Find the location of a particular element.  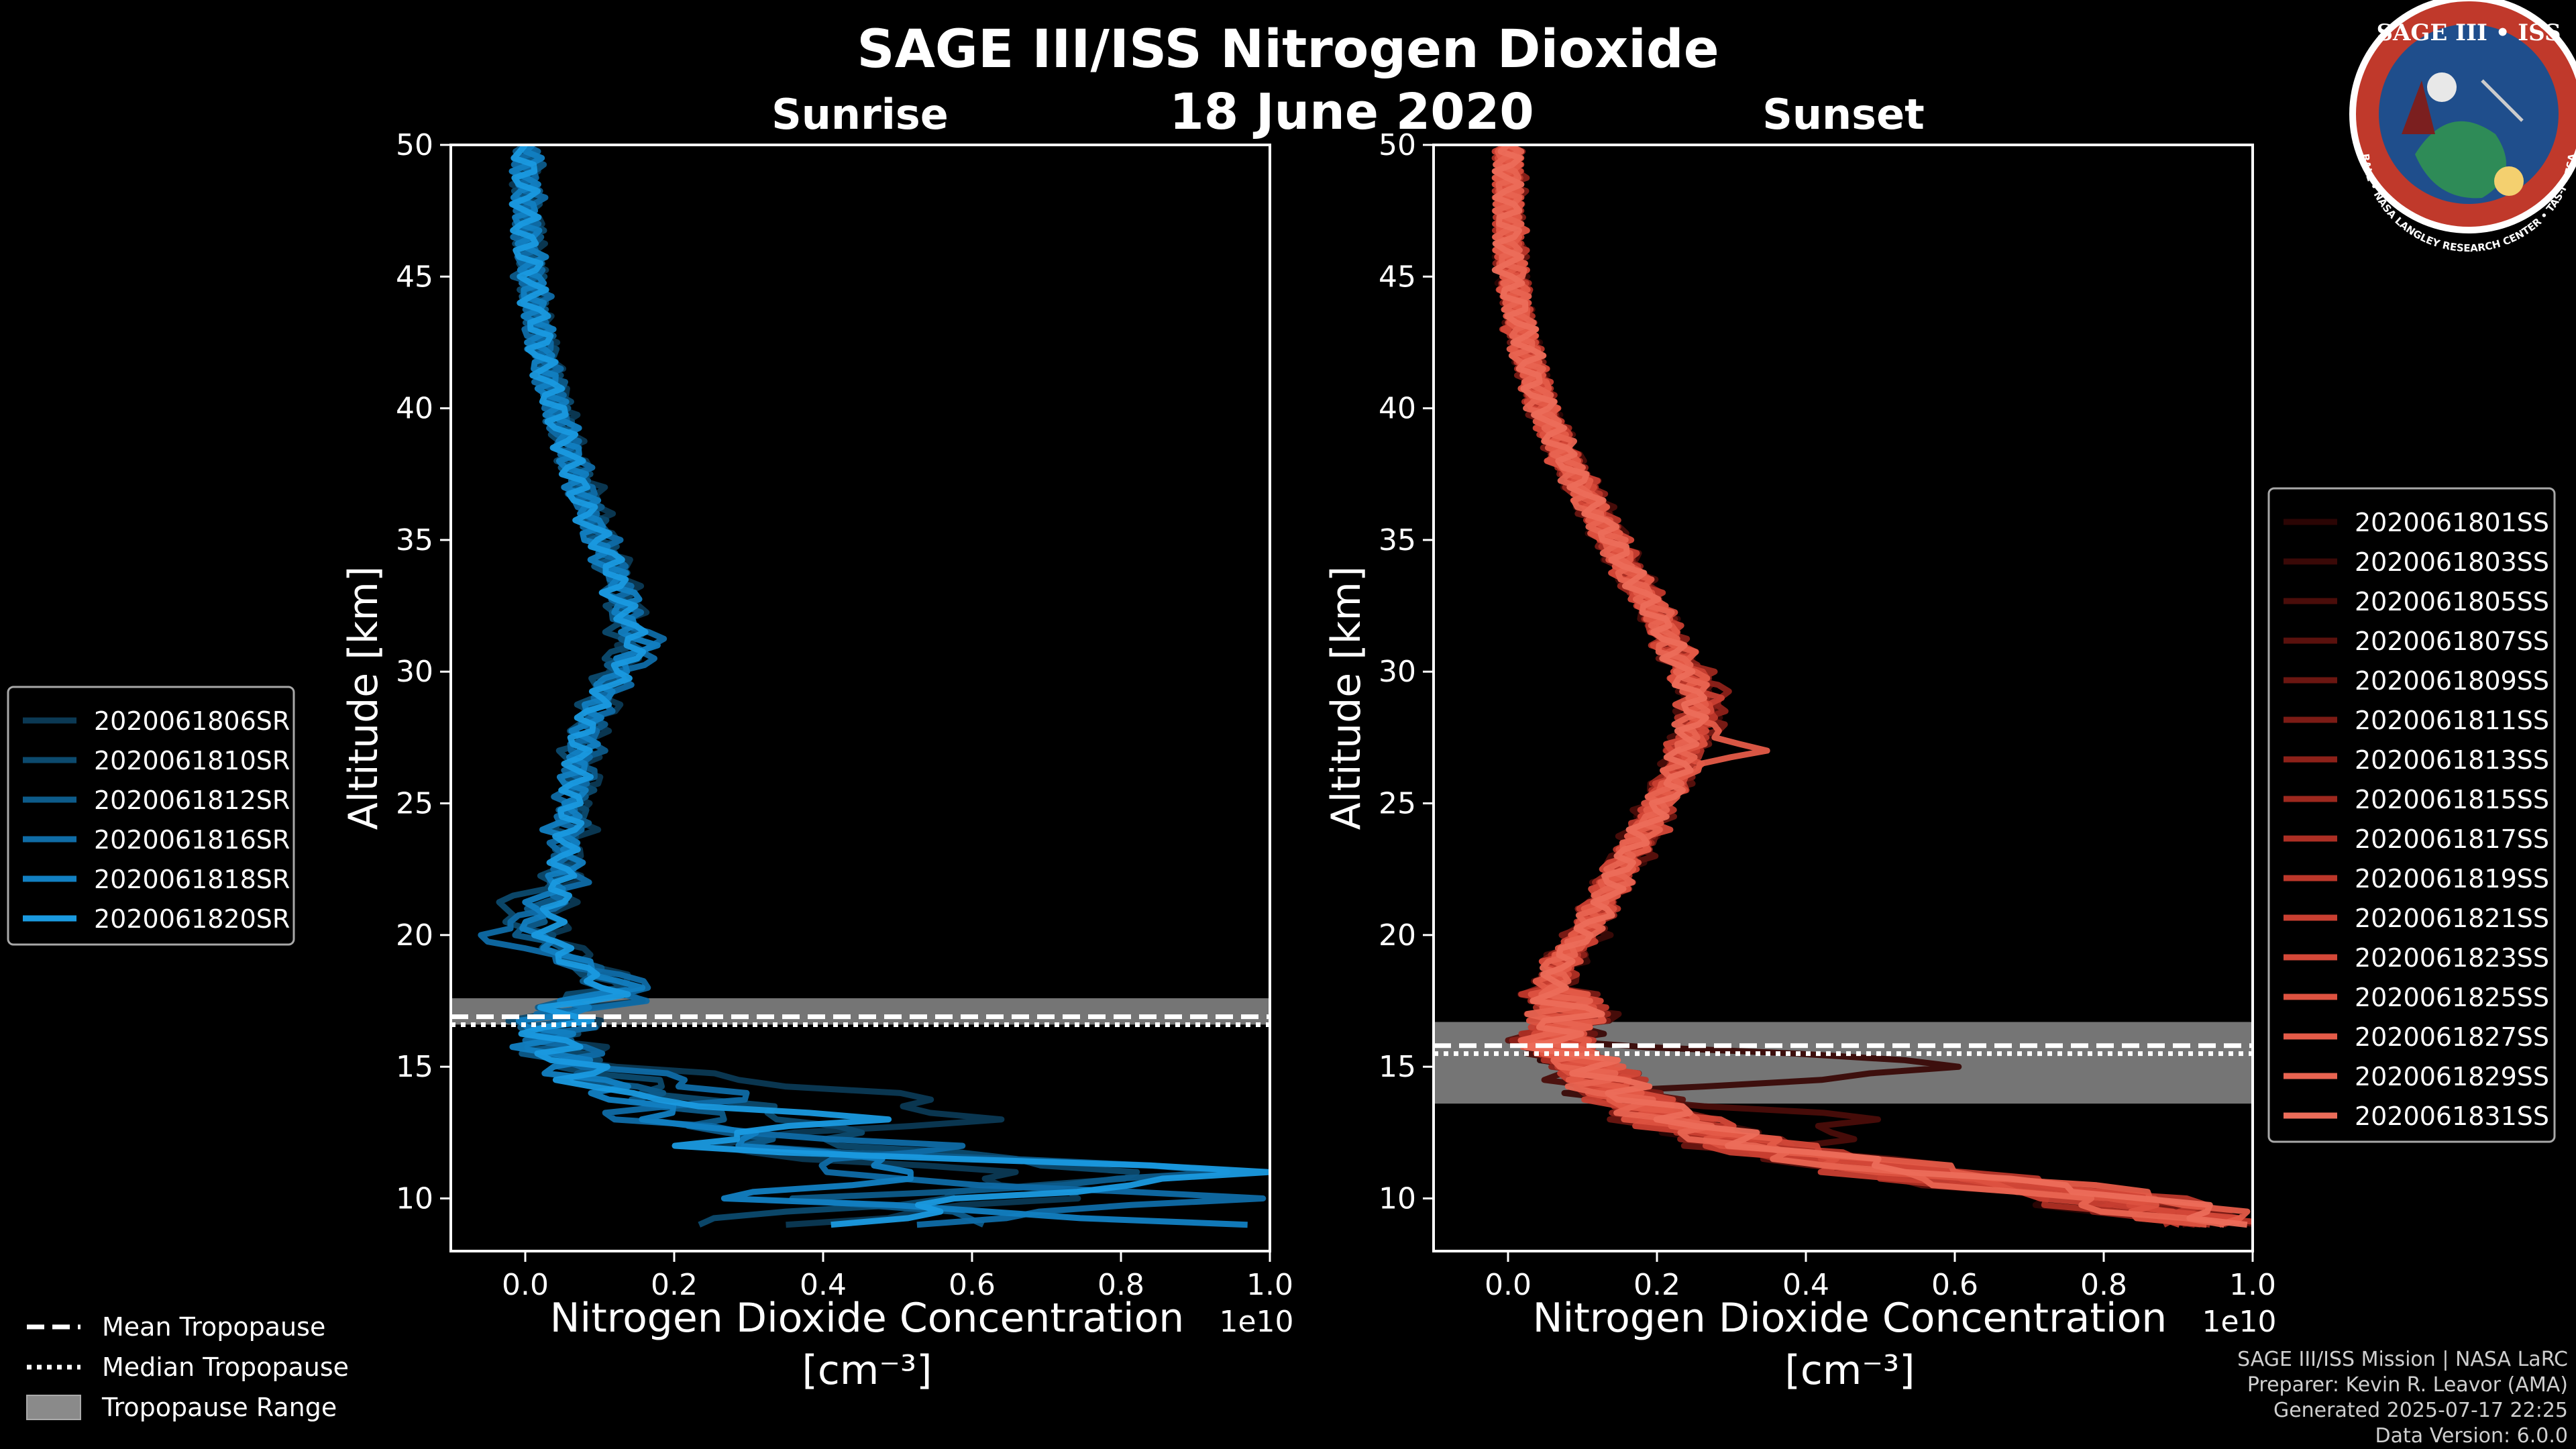

mean-tropopause-label: Mean Tropopause is located at coordinates (213, 1327).